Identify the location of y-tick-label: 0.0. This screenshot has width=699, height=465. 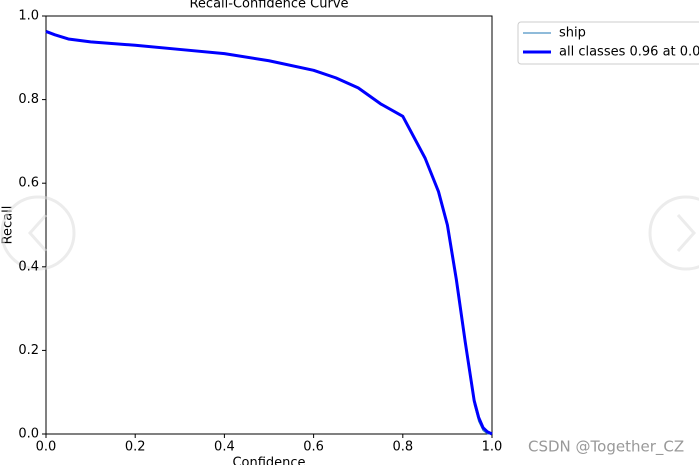
(28, 434).